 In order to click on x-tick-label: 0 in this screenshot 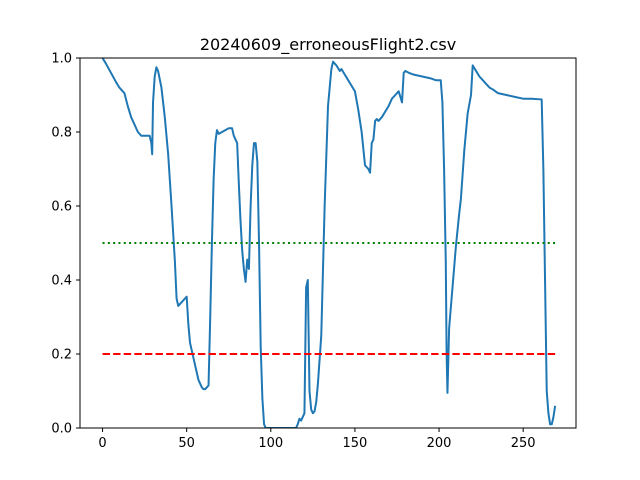, I will do `click(102, 443)`.